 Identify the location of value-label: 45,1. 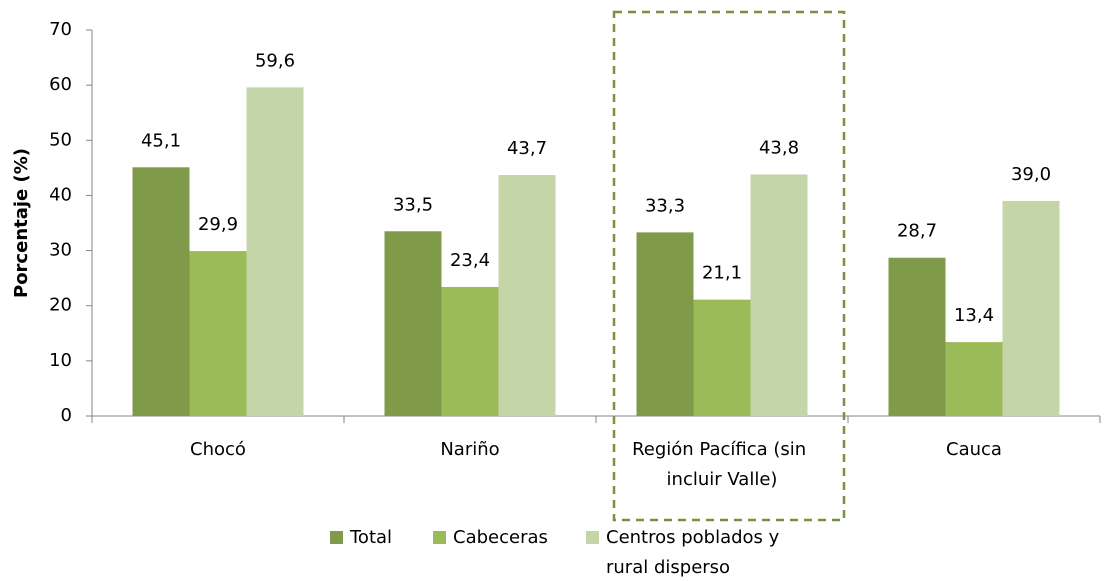
(161, 140).